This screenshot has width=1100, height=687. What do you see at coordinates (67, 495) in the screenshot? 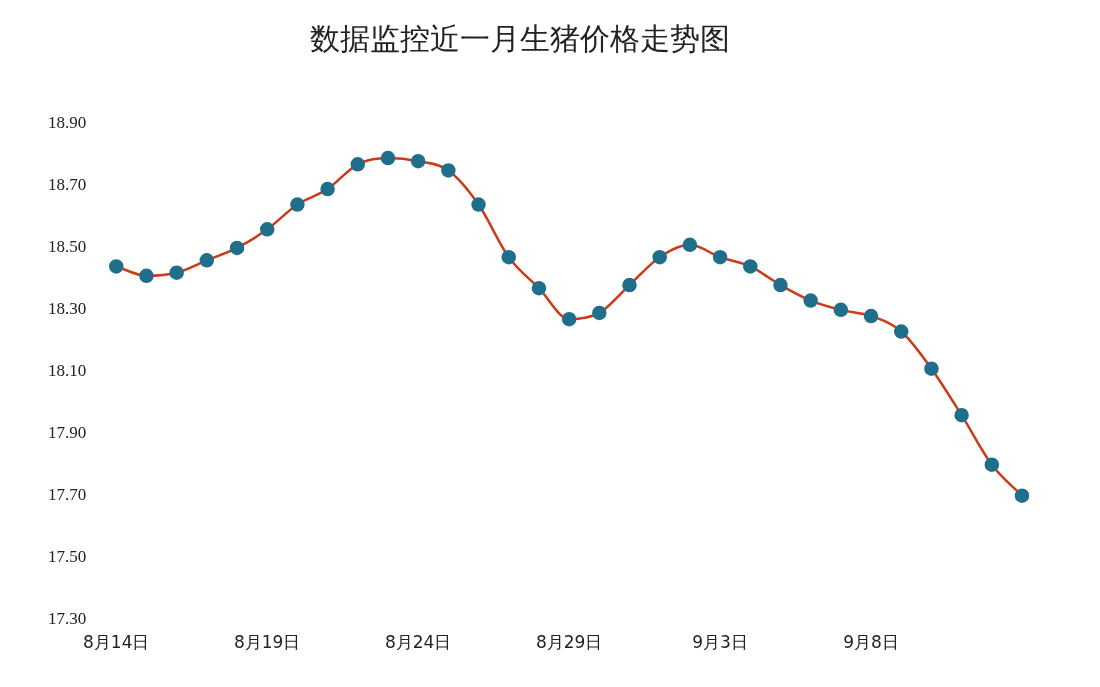
I see `y-tick-label: 17.70` at bounding box center [67, 495].